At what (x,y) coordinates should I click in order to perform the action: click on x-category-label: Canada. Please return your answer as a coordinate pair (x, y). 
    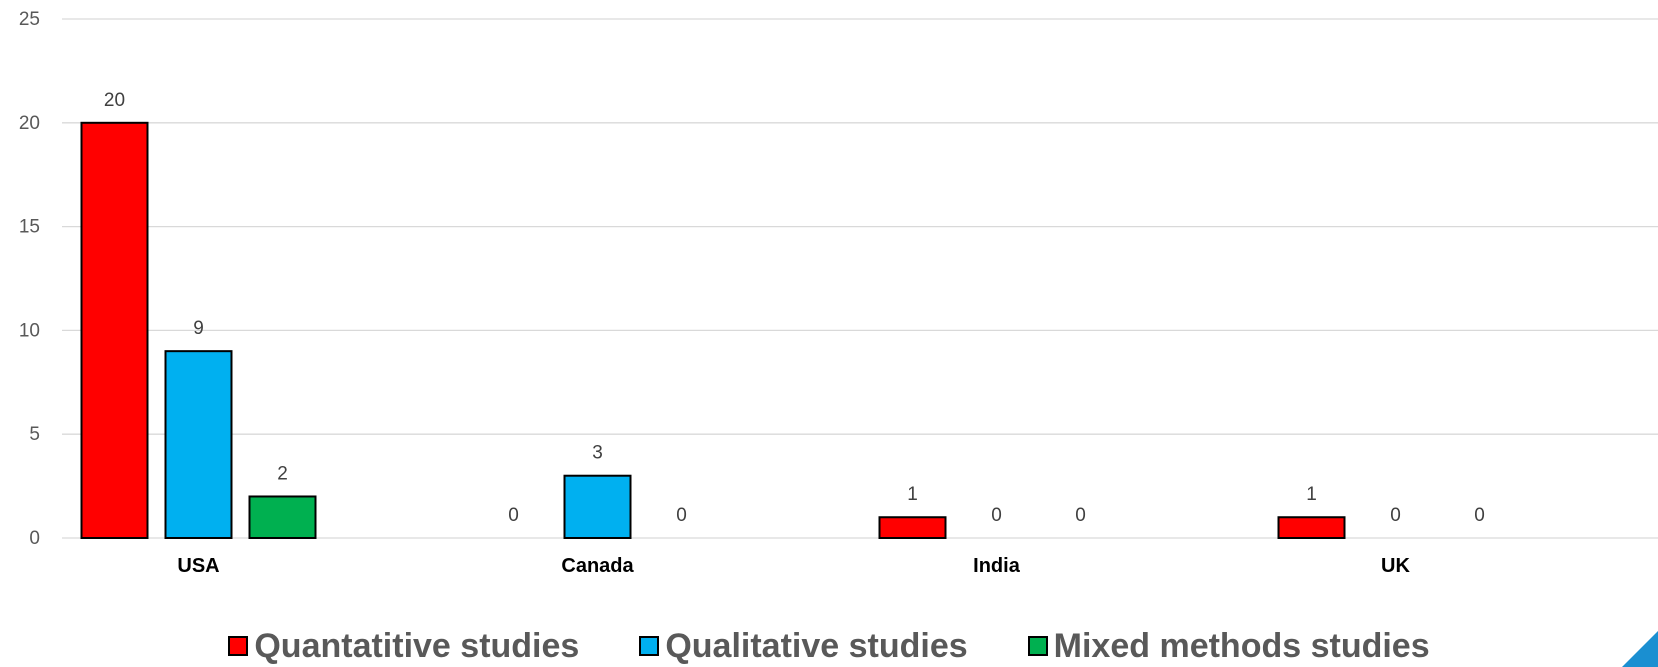
    Looking at the image, I should click on (597, 566).